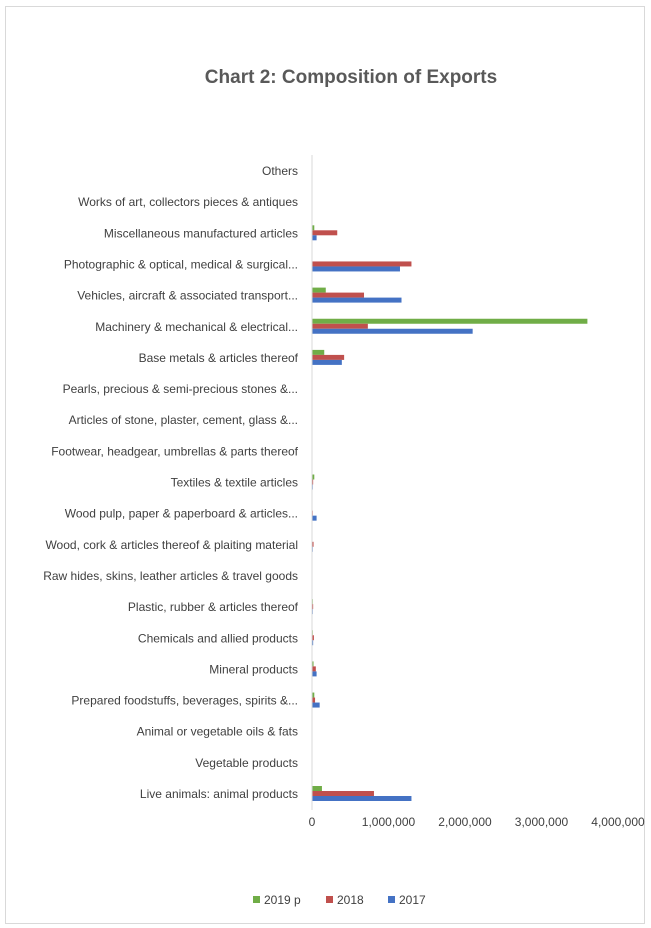 The height and width of the screenshot is (928, 651). I want to click on legend-label: 2017, so click(412, 900).